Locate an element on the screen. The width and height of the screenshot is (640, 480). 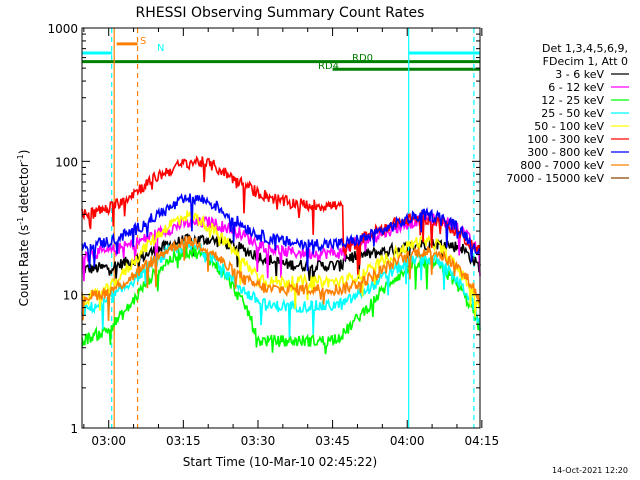
x-tick-label-4: 04:00 is located at coordinates (407, 441).